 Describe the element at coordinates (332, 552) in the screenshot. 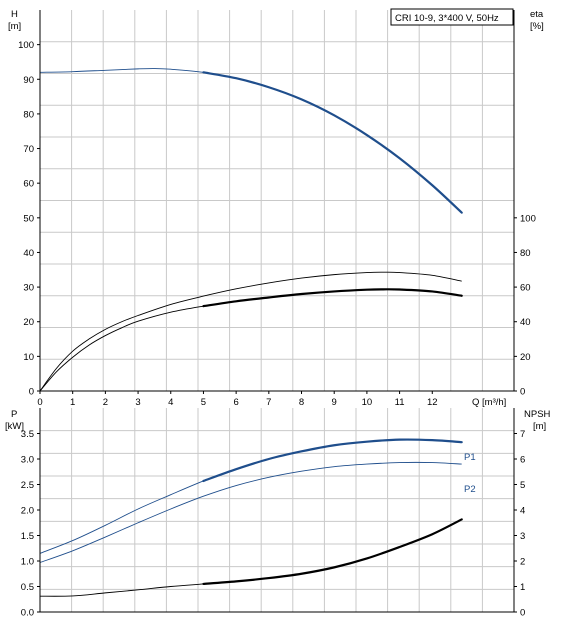

I see `power-series-2-duty-range` at that location.